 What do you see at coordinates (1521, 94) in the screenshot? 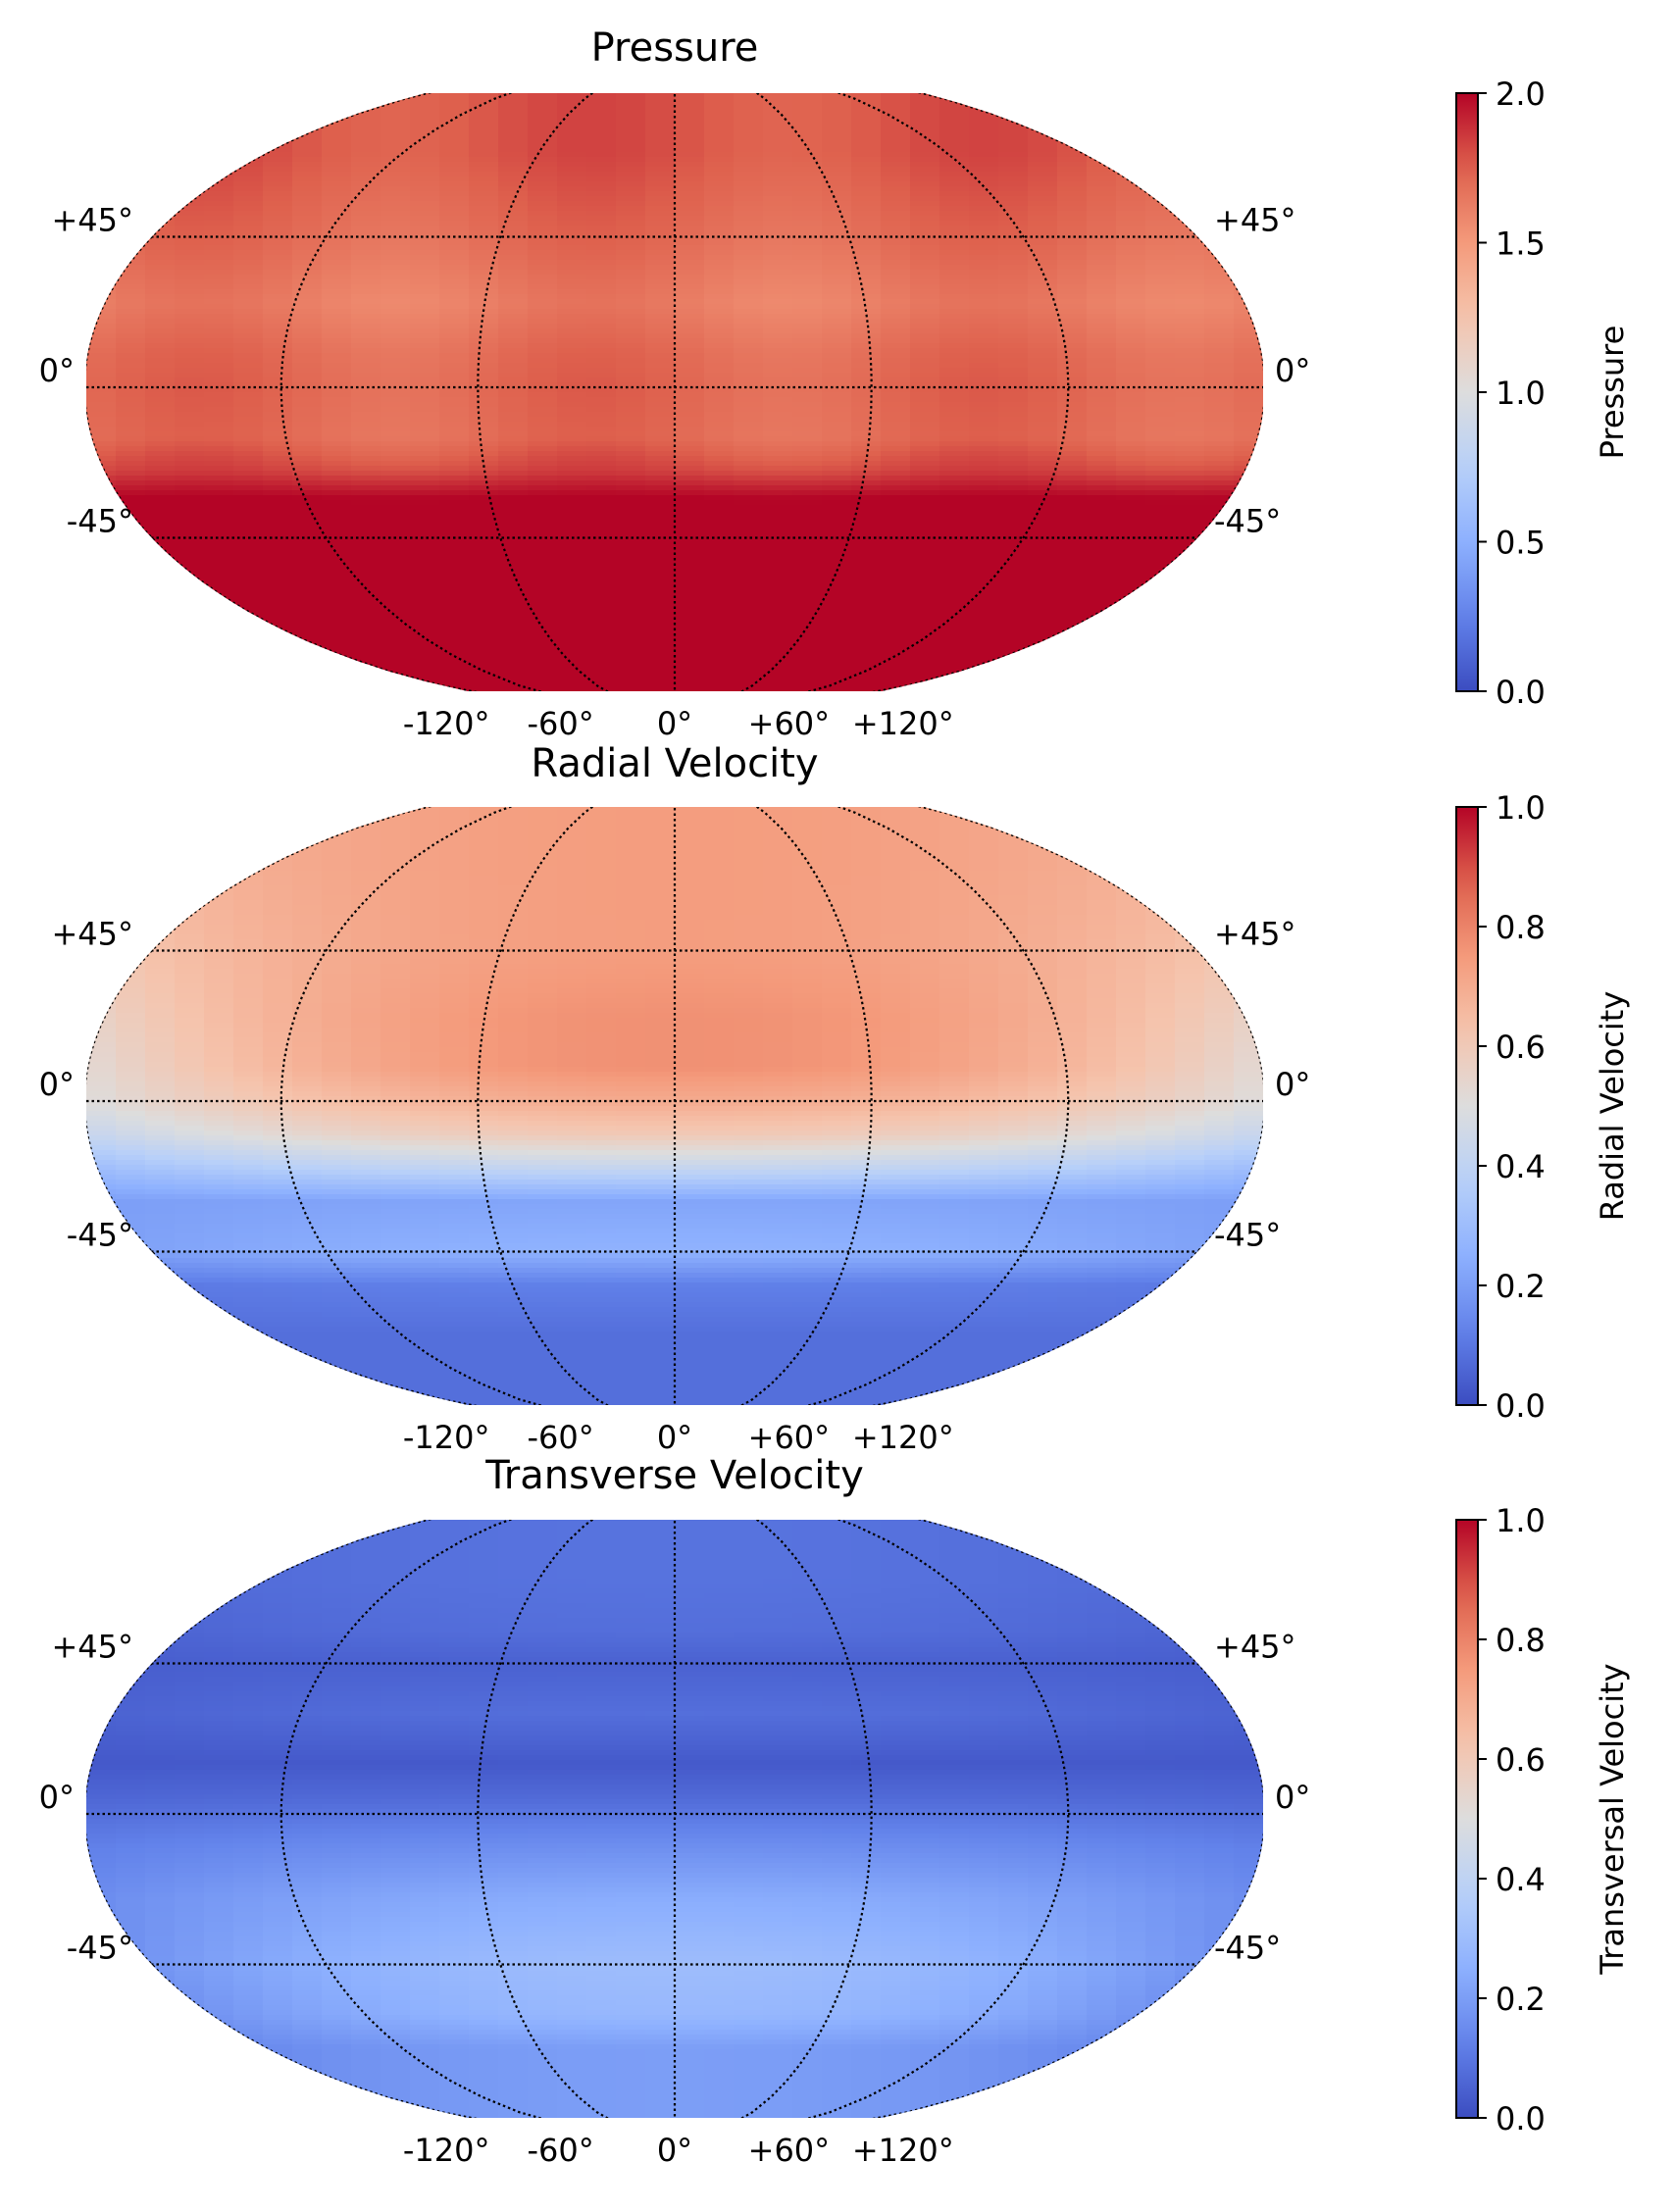
I see `colorbar-tick-label: 2.0` at bounding box center [1521, 94].